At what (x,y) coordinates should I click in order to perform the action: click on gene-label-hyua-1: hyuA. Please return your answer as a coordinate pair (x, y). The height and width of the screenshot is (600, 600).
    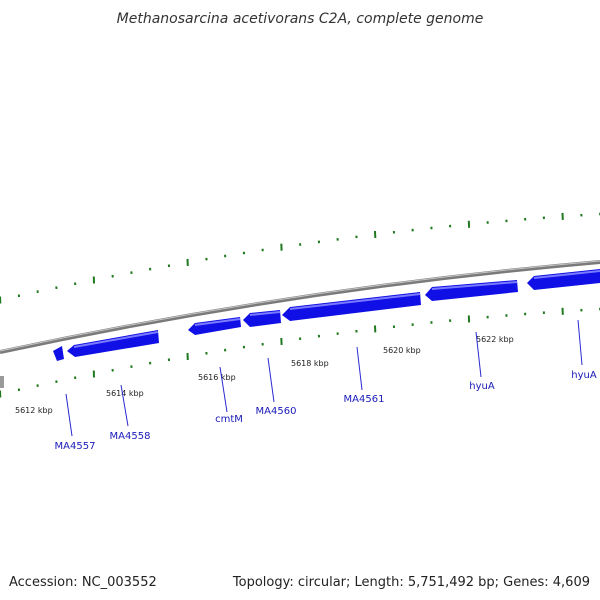
    Looking at the image, I should click on (482, 386).